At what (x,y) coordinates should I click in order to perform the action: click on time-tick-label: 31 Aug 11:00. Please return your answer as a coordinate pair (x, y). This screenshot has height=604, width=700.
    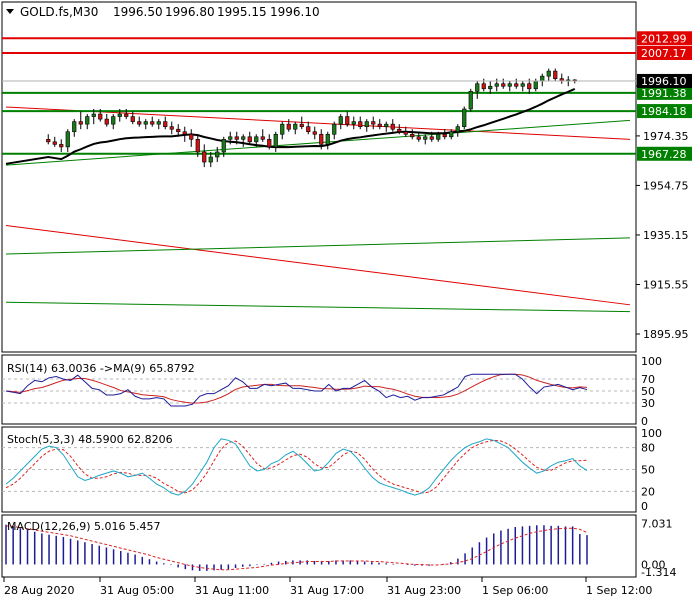
    Looking at the image, I should click on (232, 590).